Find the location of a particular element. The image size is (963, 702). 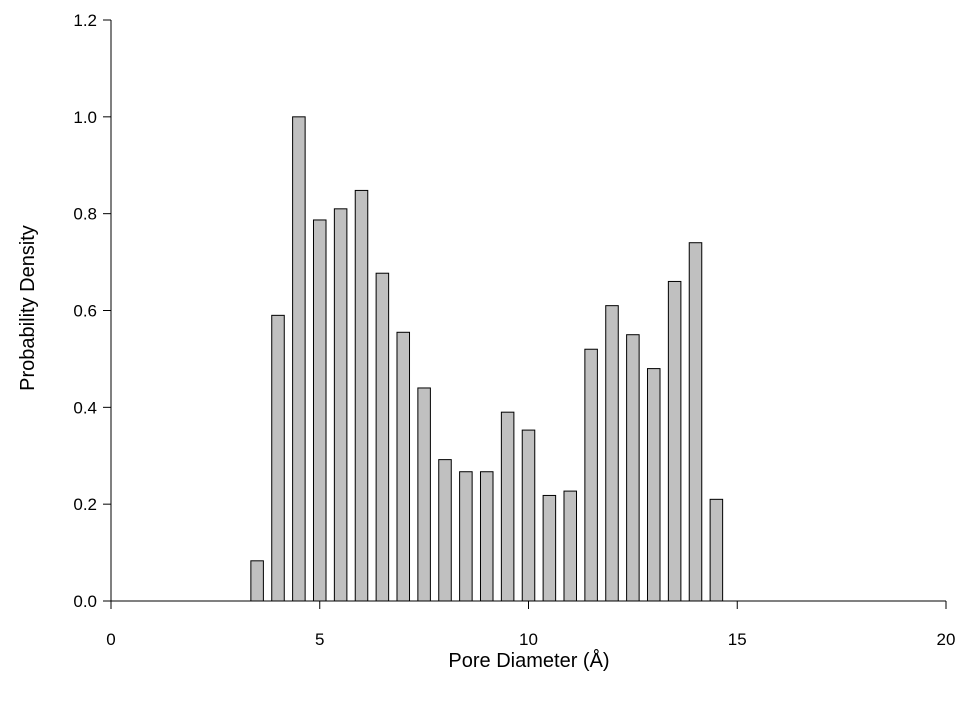

y-axis-ticks: 0.0 0.2 0.4 0.6 0.8 1.0 1.2 is located at coordinates (92, 311).